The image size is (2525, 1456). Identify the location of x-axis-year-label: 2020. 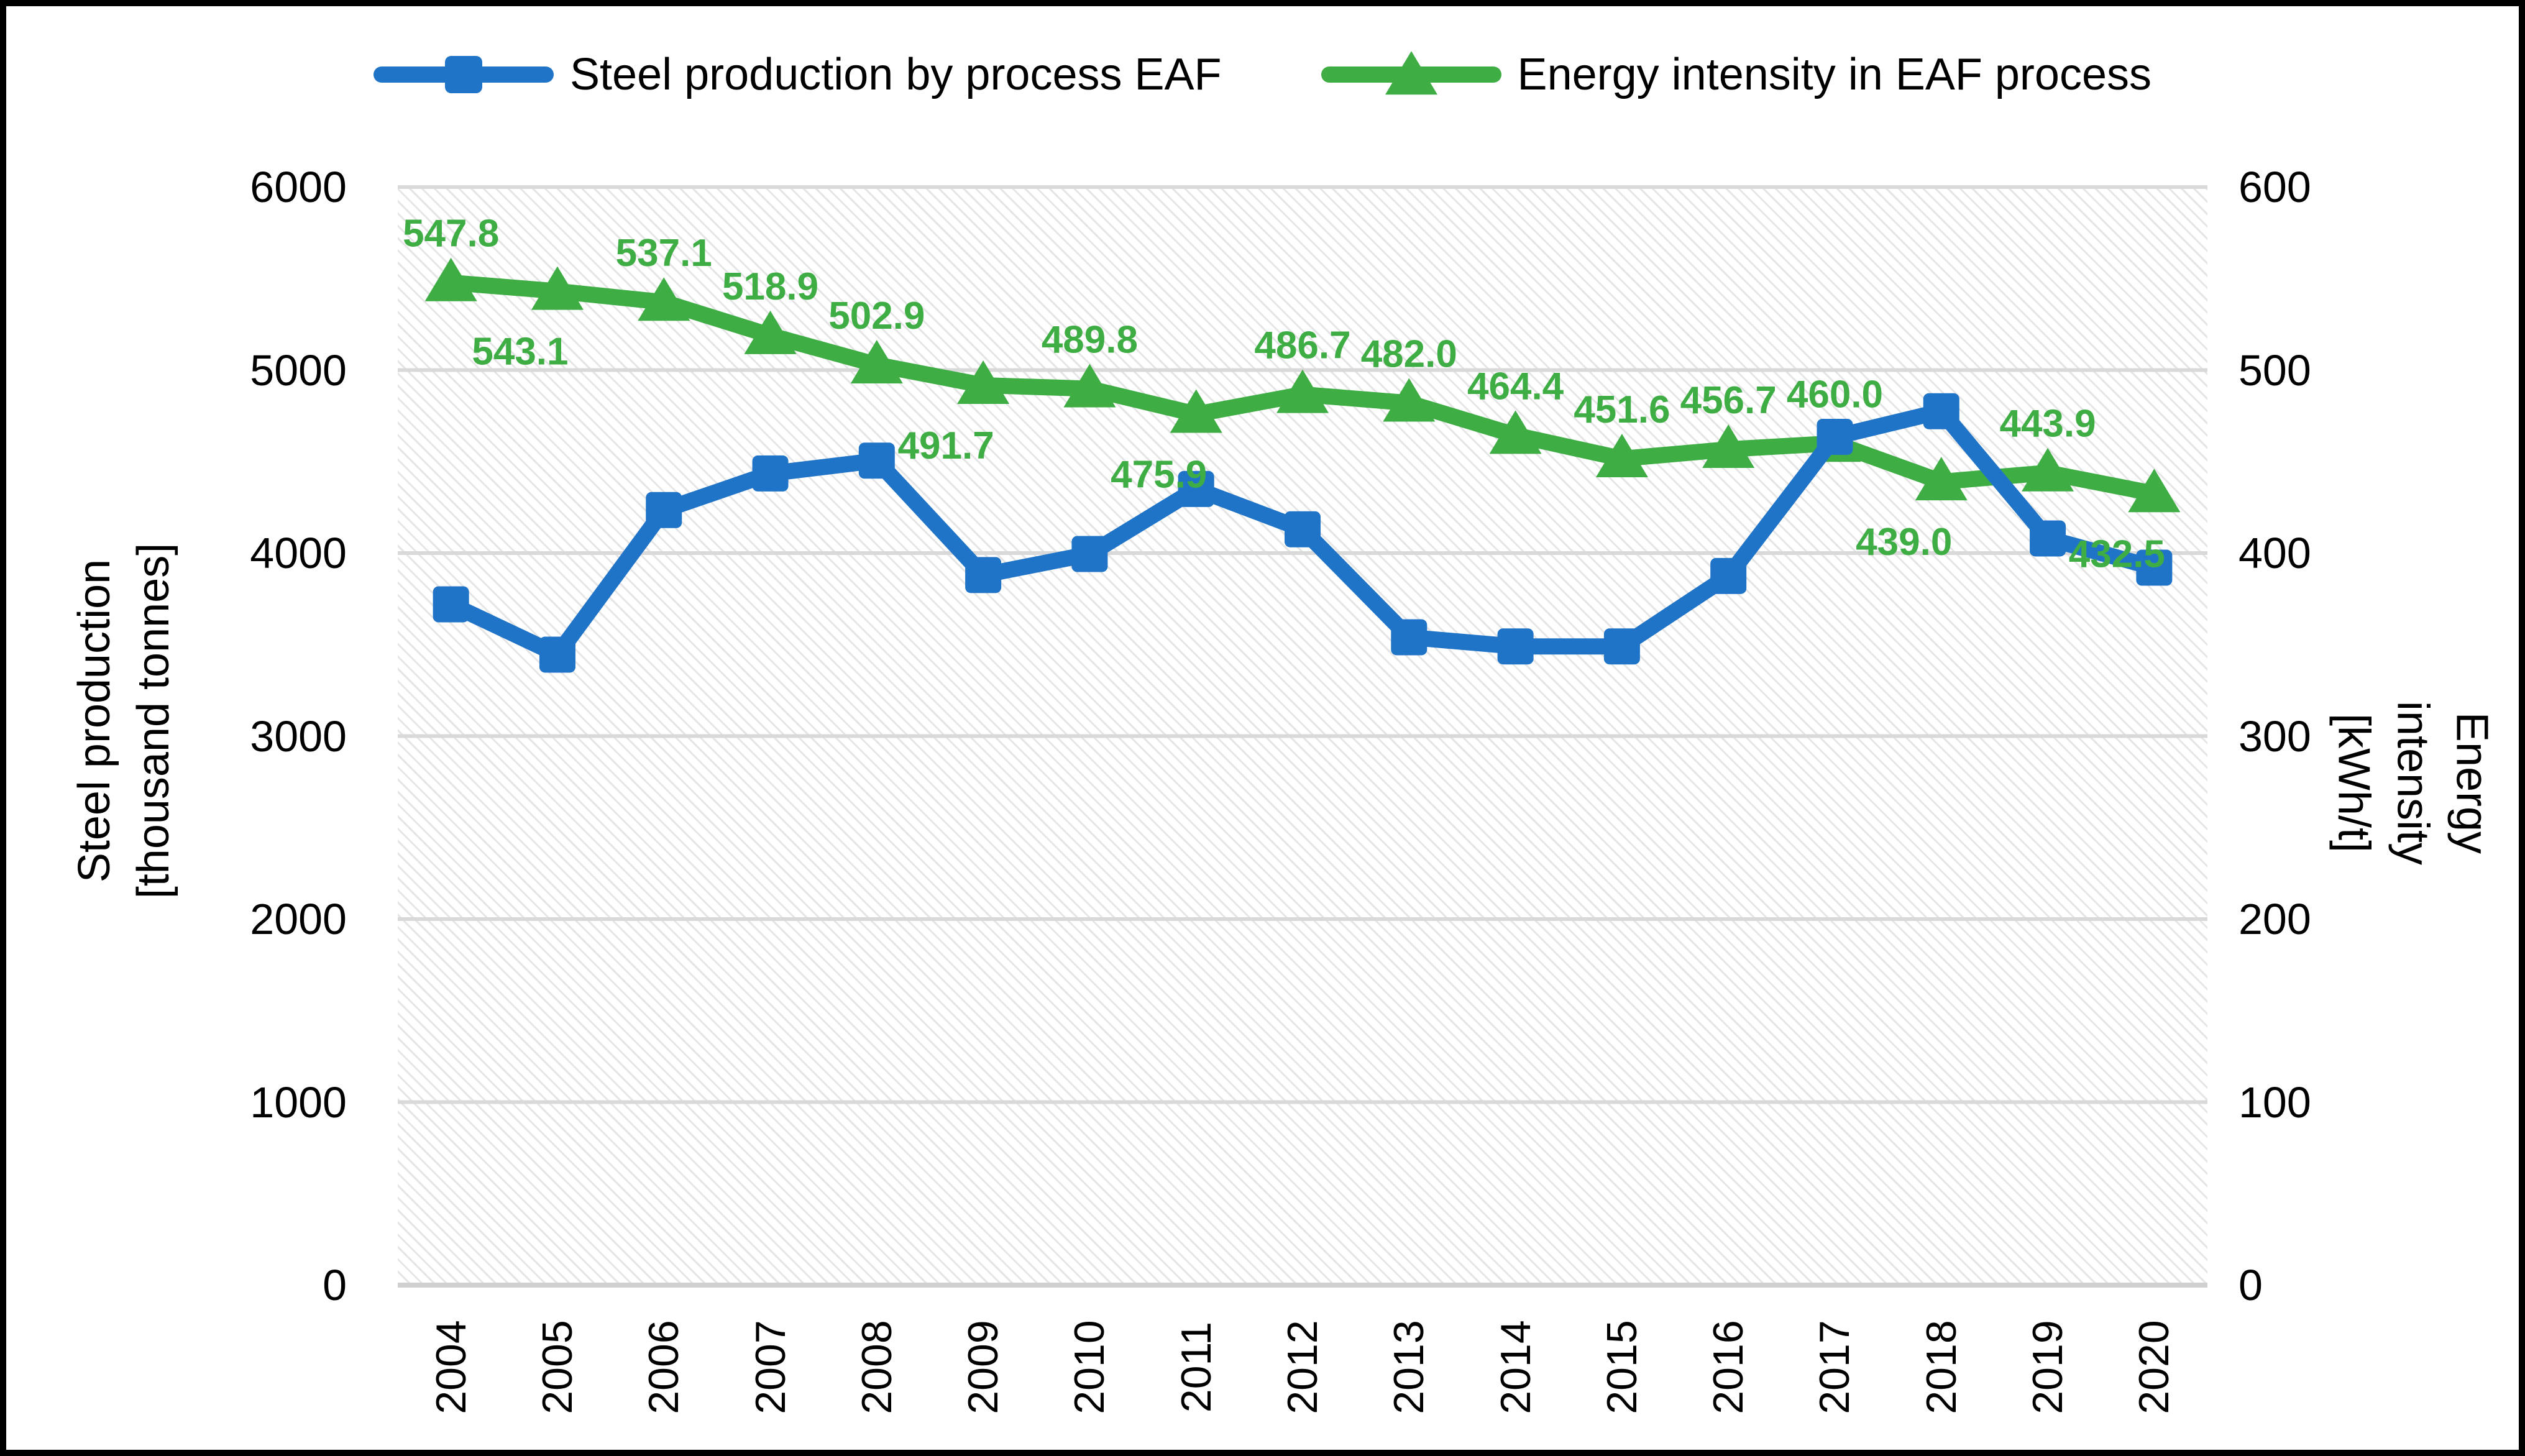
(2154, 1367).